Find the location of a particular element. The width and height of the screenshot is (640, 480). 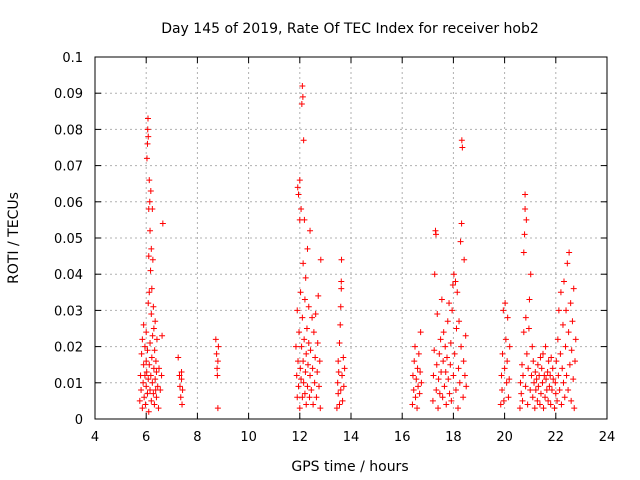

y-tick-label: 0.06 is located at coordinates (68, 203).